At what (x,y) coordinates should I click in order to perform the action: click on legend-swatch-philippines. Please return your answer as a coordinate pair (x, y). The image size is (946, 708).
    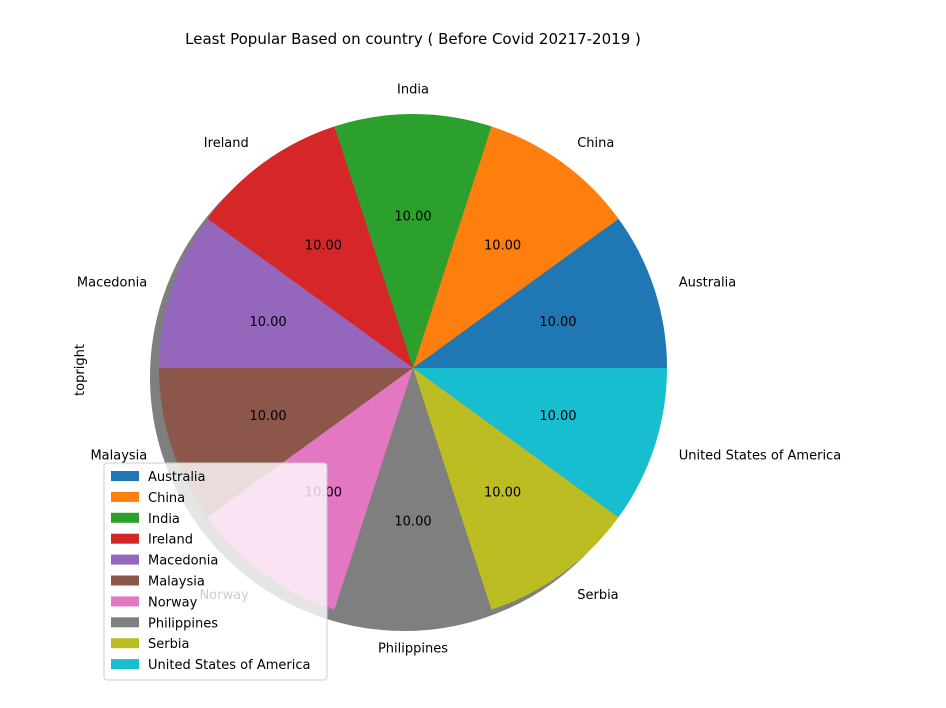
    Looking at the image, I should click on (125, 622).